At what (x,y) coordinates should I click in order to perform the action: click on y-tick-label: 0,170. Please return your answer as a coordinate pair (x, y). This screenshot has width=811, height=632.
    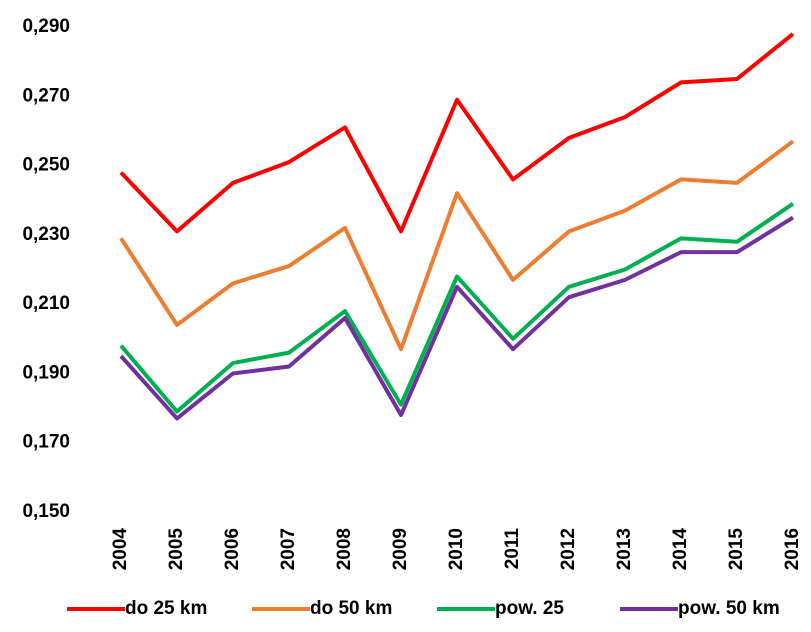
    Looking at the image, I should click on (46, 442).